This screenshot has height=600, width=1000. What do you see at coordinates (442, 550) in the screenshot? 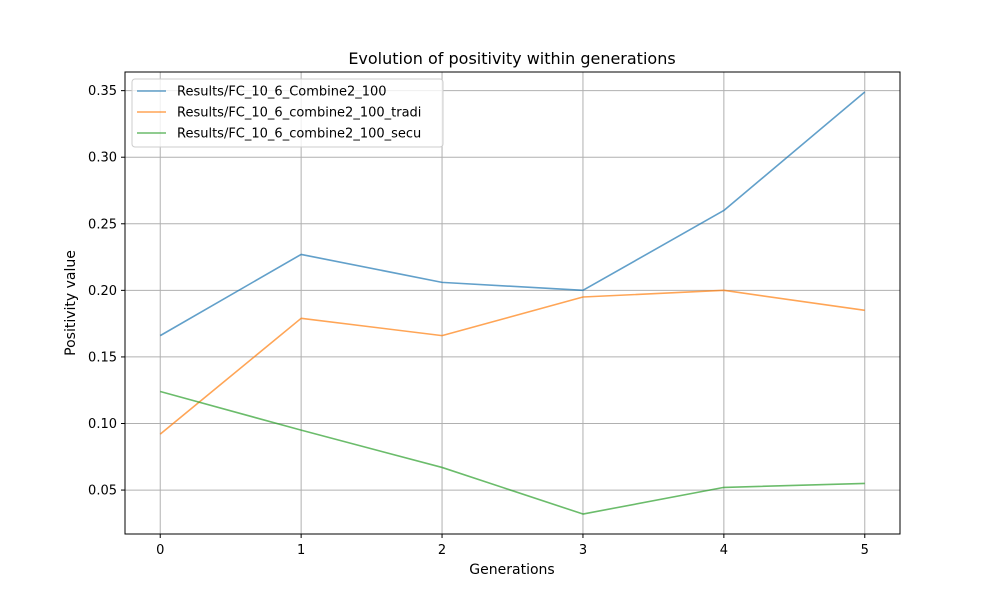
I see `x-tick-label: 2` at bounding box center [442, 550].